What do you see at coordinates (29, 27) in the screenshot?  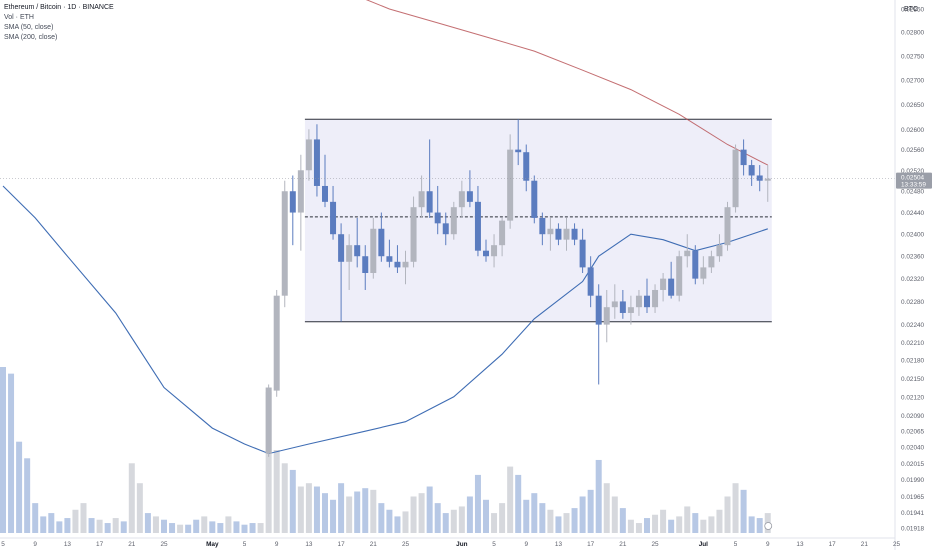 I see `sma50-label: SMA (50, close)` at bounding box center [29, 27].